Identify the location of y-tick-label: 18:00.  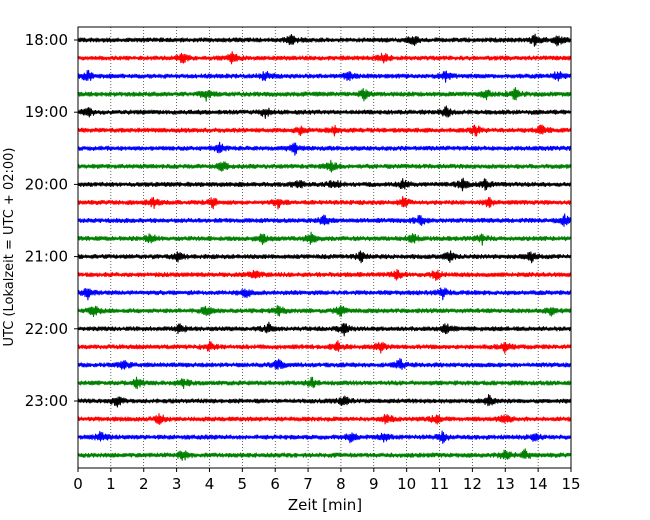
(46, 40).